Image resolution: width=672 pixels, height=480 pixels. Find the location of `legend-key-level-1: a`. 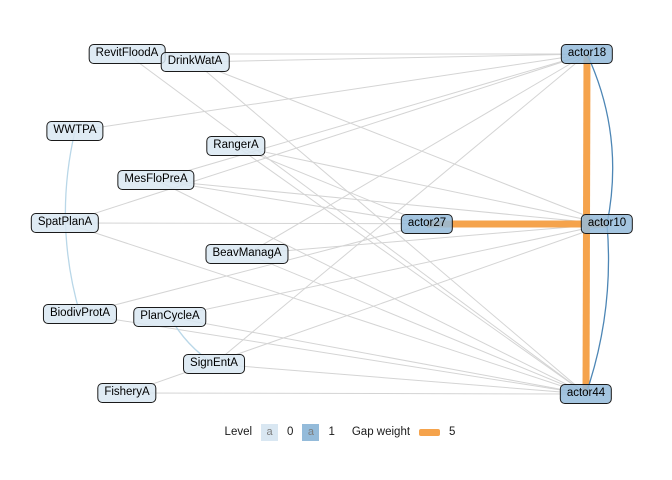

legend-key-level-1: a is located at coordinates (311, 432).